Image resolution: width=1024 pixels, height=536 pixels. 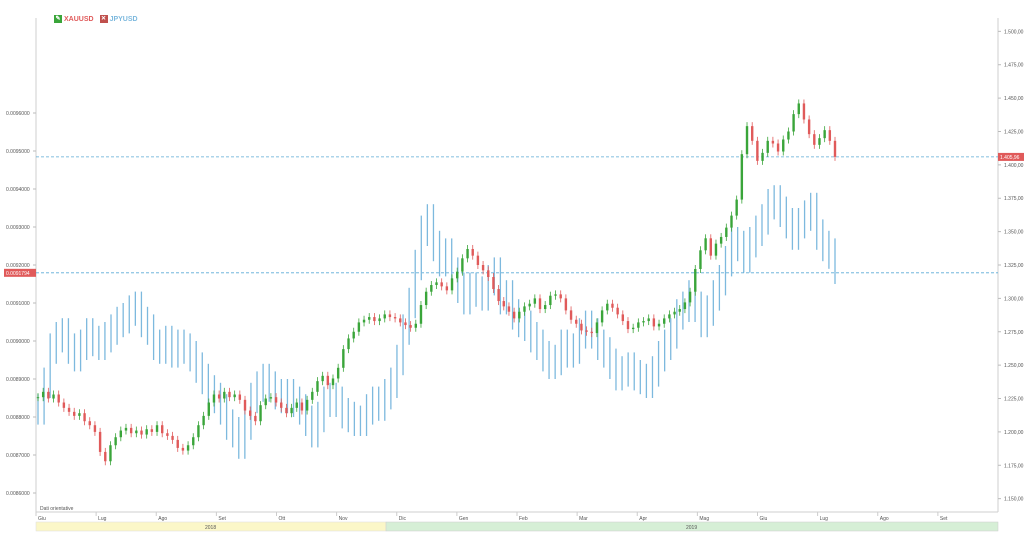 What do you see at coordinates (162, 519) in the screenshot?
I see `x-tick-label: Ago` at bounding box center [162, 519].